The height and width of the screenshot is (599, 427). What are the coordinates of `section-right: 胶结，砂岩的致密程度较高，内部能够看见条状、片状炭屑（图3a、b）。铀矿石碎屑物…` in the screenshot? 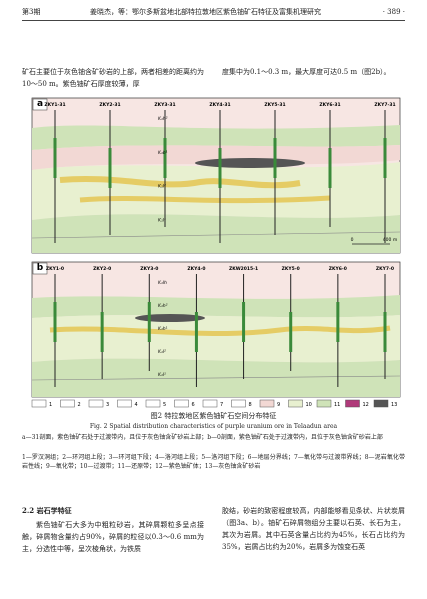 It's located at (313, 529).